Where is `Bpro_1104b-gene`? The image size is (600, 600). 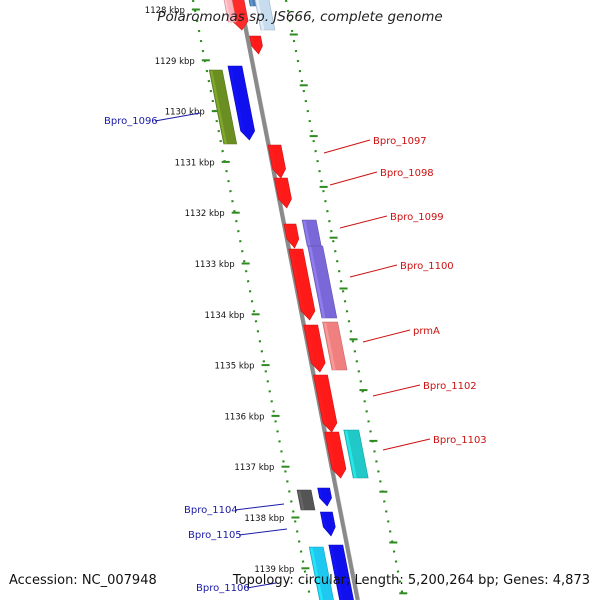
Bpro_1104b-gene is located at coordinates (324, 497).